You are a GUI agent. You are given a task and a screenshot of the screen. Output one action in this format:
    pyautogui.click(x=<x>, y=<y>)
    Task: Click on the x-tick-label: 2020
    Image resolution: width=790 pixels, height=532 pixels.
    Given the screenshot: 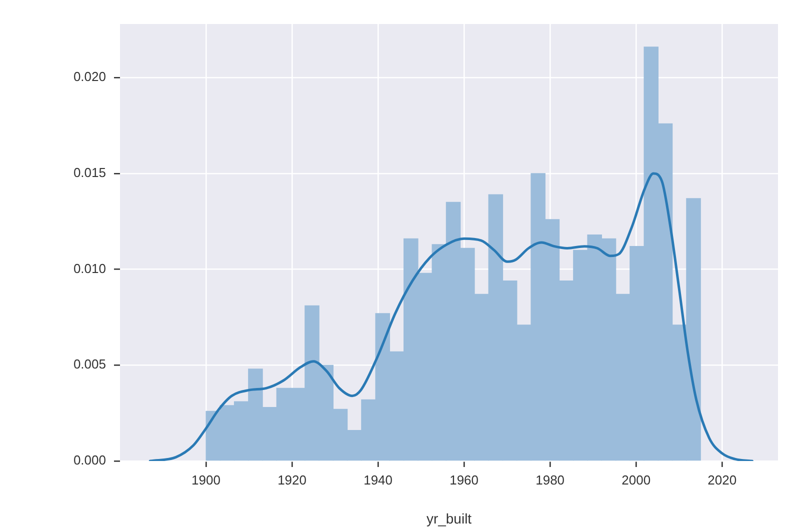 What is the action you would take?
    pyautogui.click(x=722, y=480)
    